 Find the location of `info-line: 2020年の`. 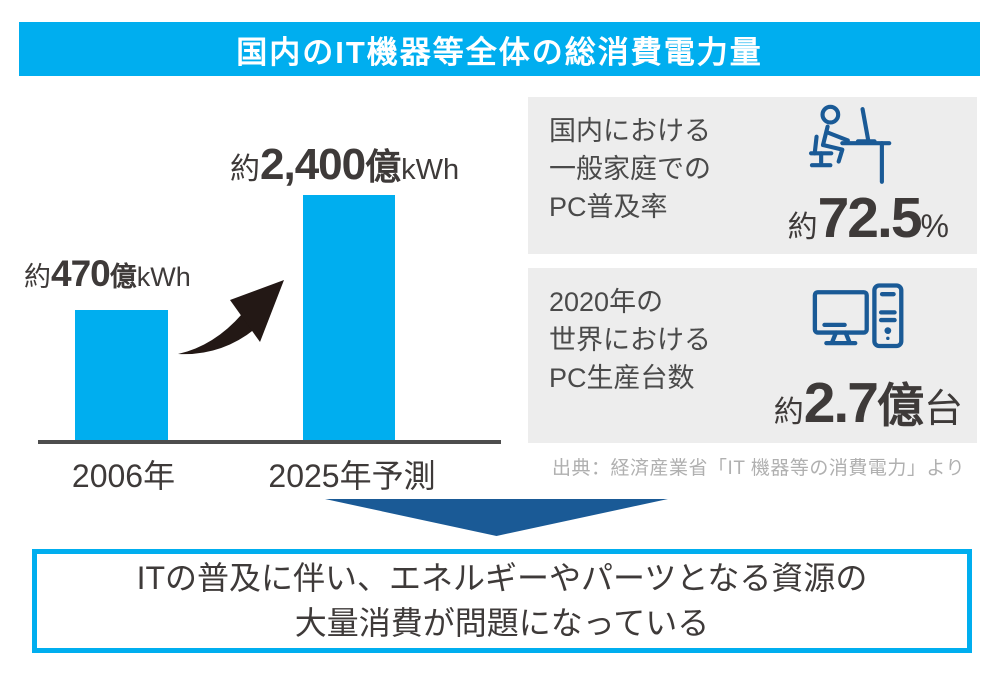

info-line: 2020年の is located at coordinates (606, 302).